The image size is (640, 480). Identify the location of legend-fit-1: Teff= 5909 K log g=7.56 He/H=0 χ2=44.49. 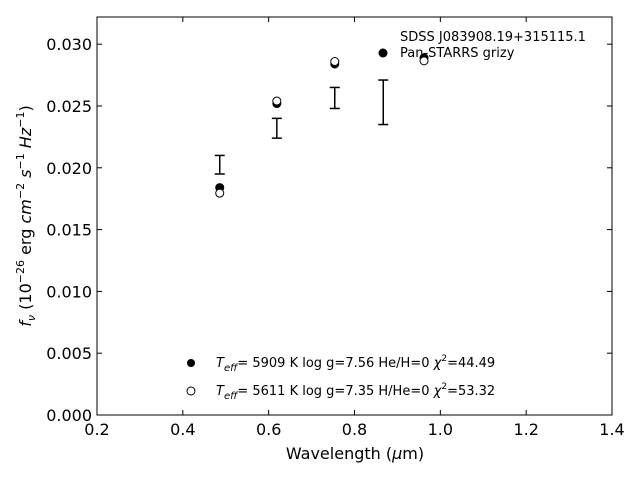
(341, 364).